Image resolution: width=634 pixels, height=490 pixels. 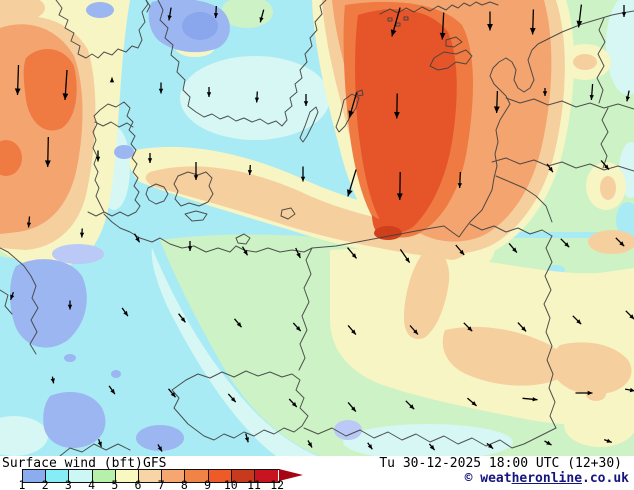 I want to click on coast-saaremaa, so click(x=451, y=60).